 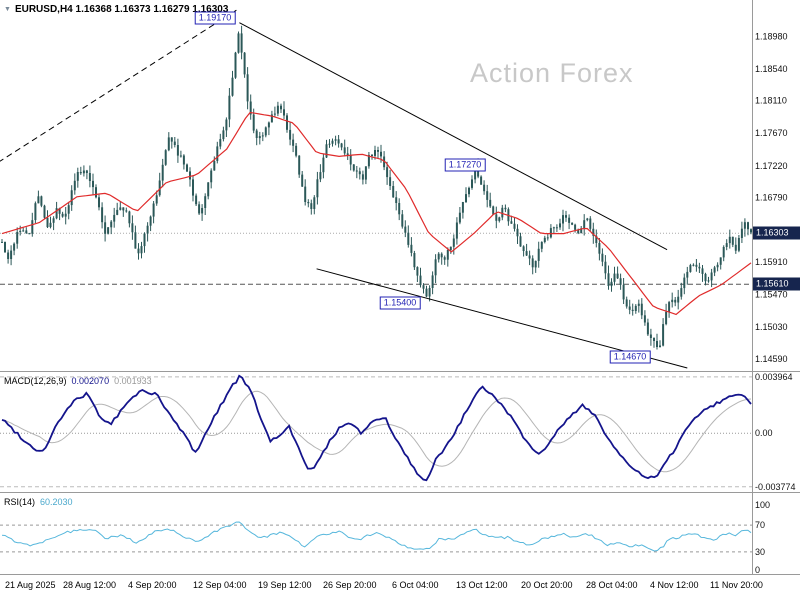 I want to click on price-annotation: 1.14670, so click(x=630, y=357).